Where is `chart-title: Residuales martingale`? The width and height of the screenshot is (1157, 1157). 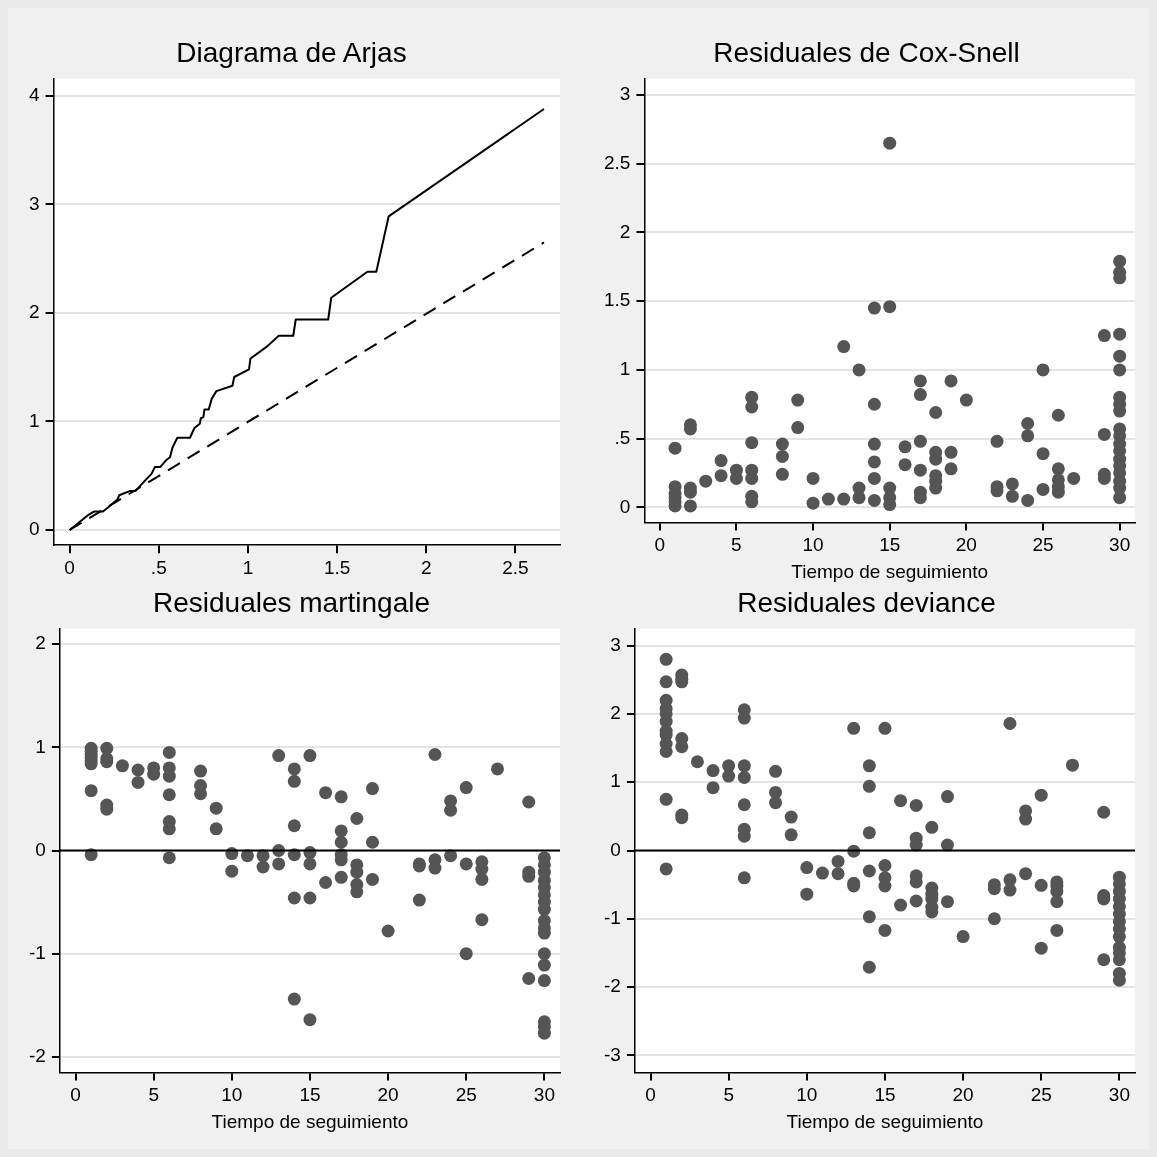
chart-title: Residuales martingale is located at coordinates (291, 602).